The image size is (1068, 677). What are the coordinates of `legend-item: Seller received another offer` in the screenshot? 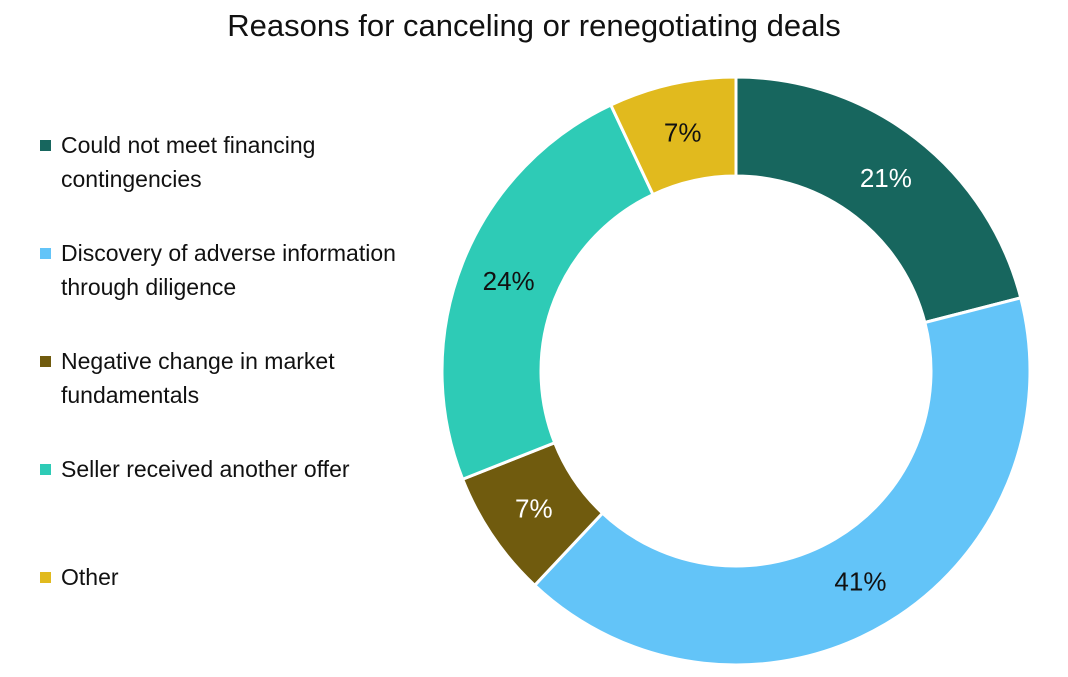 It's located at (240, 469).